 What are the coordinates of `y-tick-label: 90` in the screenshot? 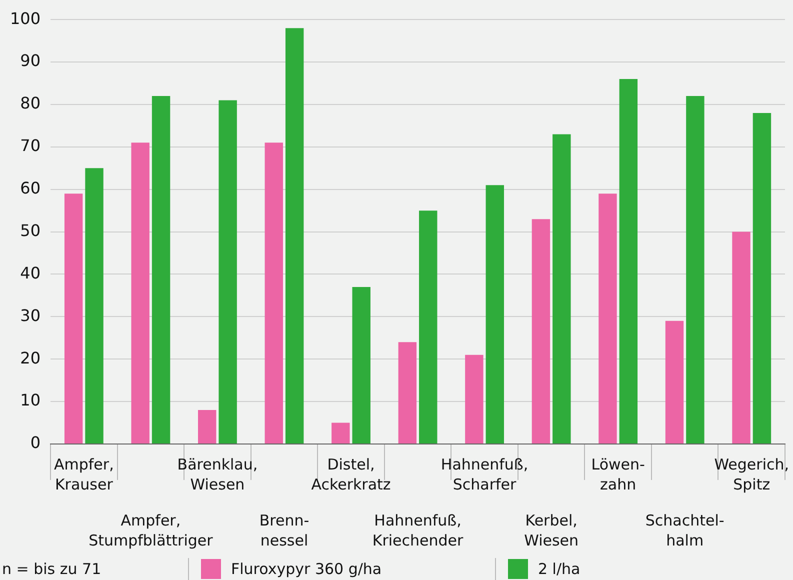 It's located at (30, 60).